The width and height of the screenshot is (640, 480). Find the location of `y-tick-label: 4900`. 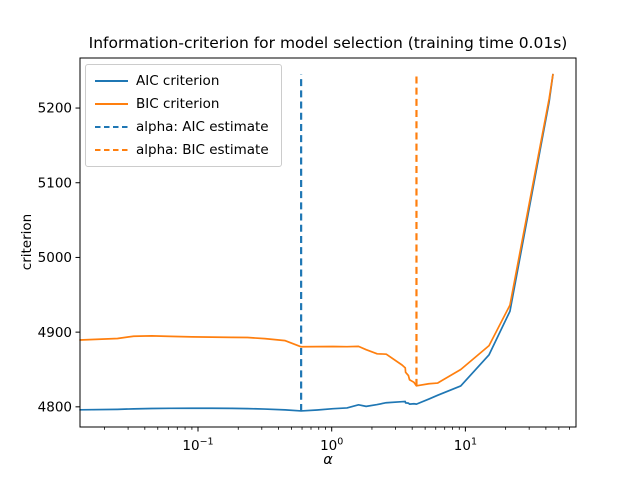

y-tick-label: 4900 is located at coordinates (55, 333).